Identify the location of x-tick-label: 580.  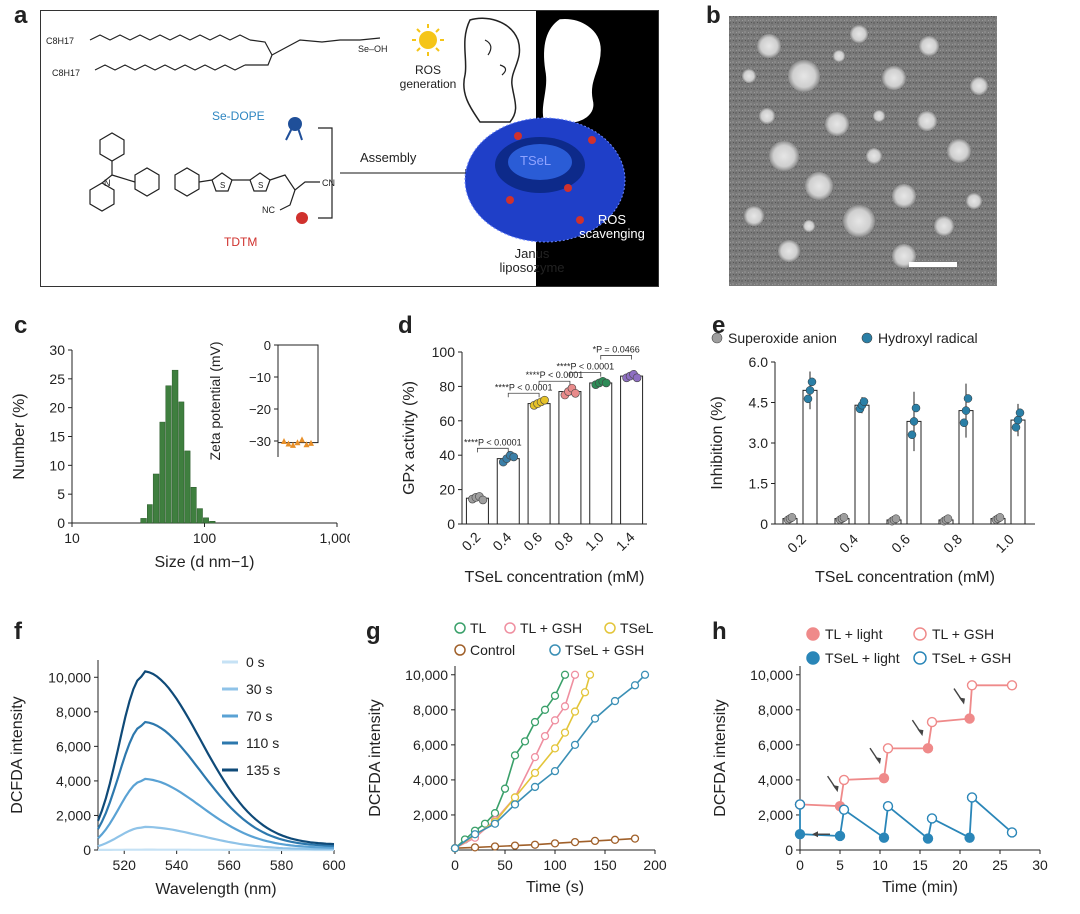
(282, 865).